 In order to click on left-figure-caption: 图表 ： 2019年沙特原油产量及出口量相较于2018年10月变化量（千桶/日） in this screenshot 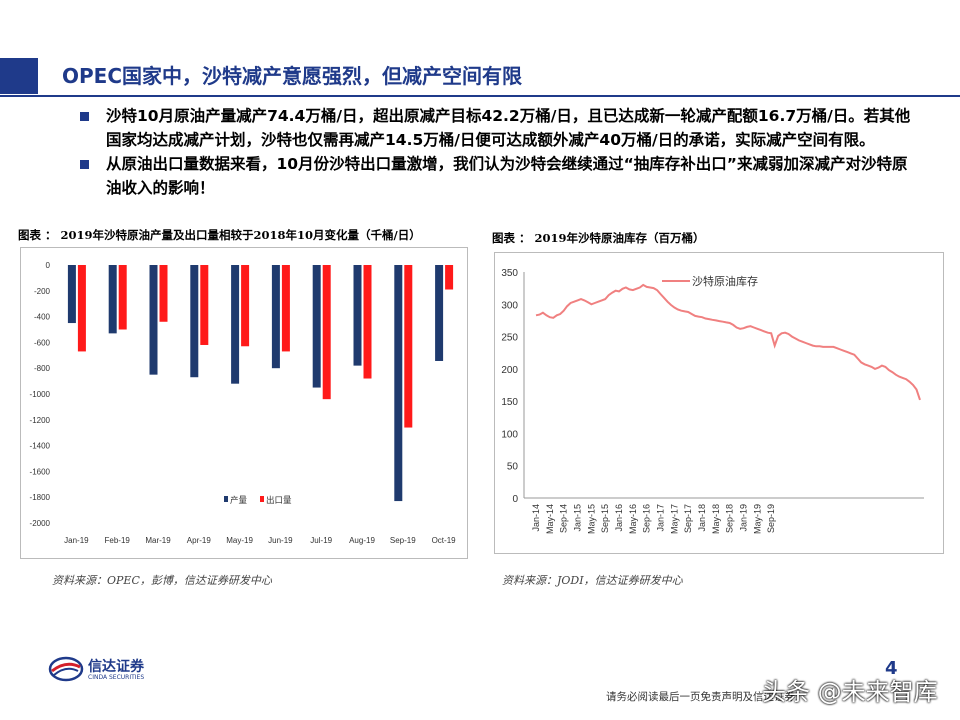, I will do `click(219, 235)`.